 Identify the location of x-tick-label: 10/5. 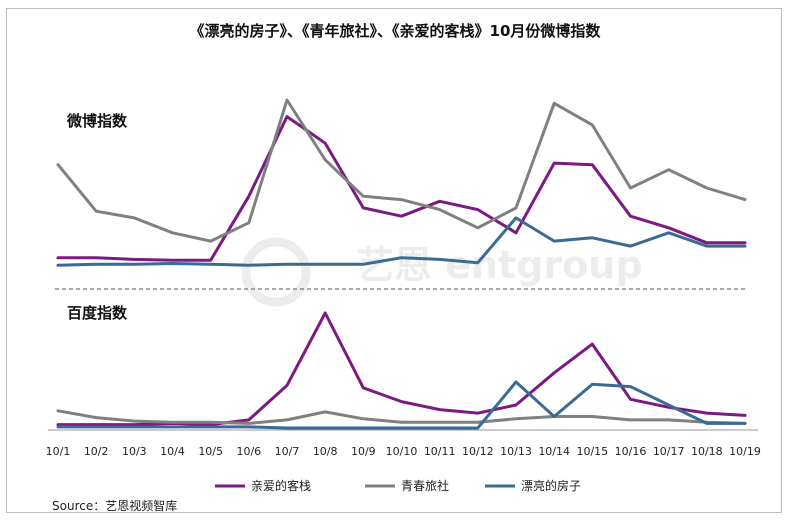
(210, 451).